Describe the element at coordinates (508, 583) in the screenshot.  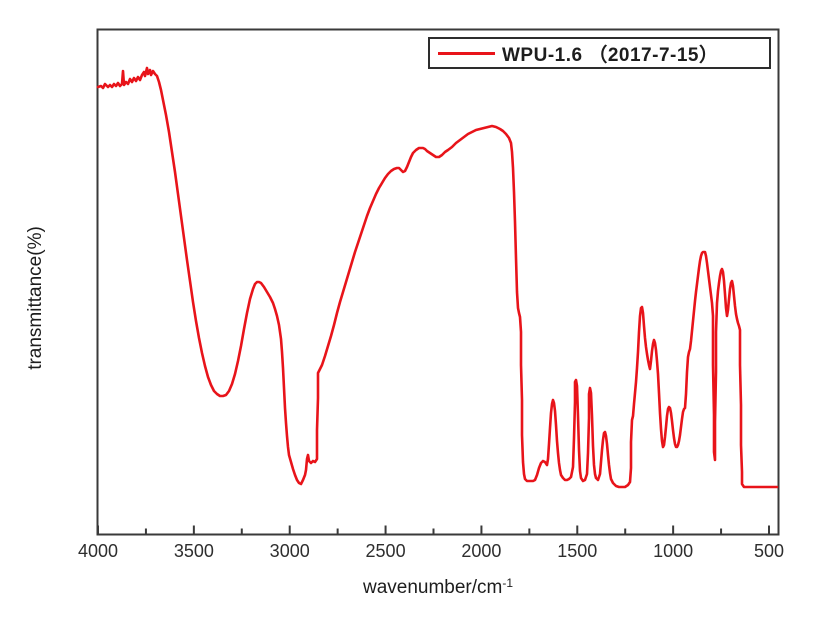
I see `x-axis-title-superscript: -1` at that location.